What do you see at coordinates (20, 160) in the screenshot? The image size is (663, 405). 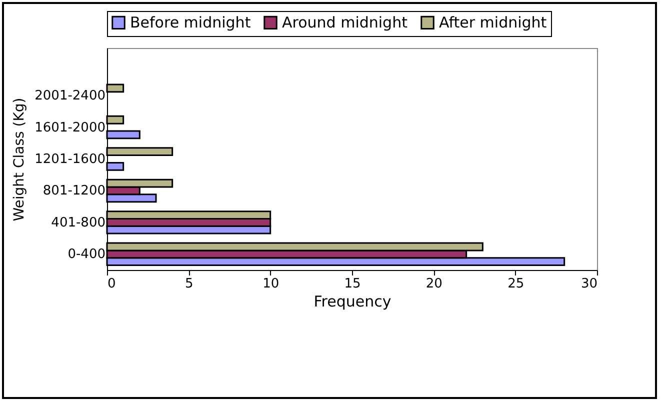 I see `y-axis-title: Weight Class (Kg)` at bounding box center [20, 160].